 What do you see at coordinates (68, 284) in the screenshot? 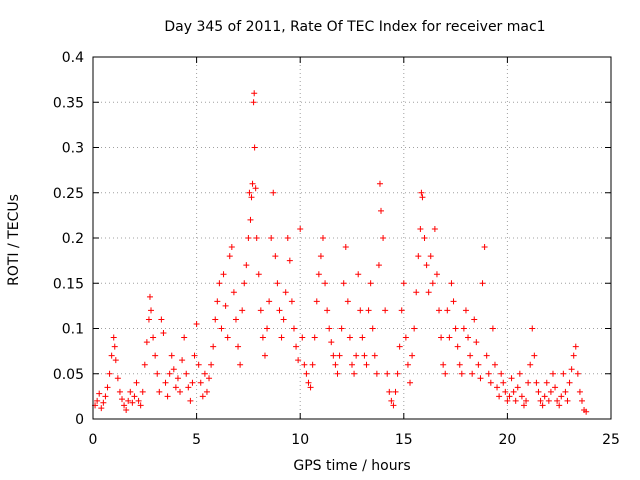
I see `y-tick-label: 0.15` at bounding box center [68, 284].